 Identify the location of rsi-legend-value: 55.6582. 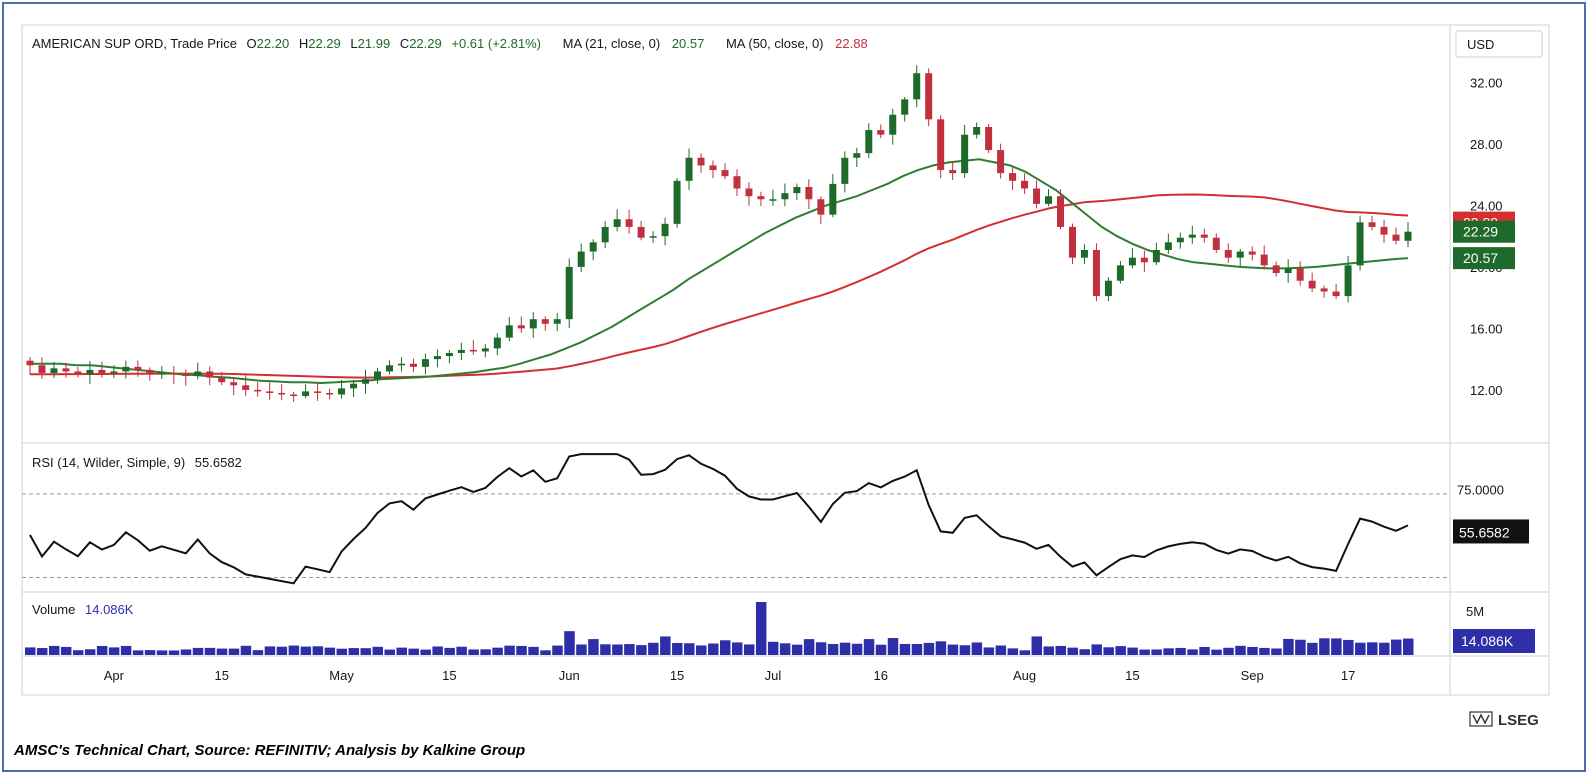
(218, 462).